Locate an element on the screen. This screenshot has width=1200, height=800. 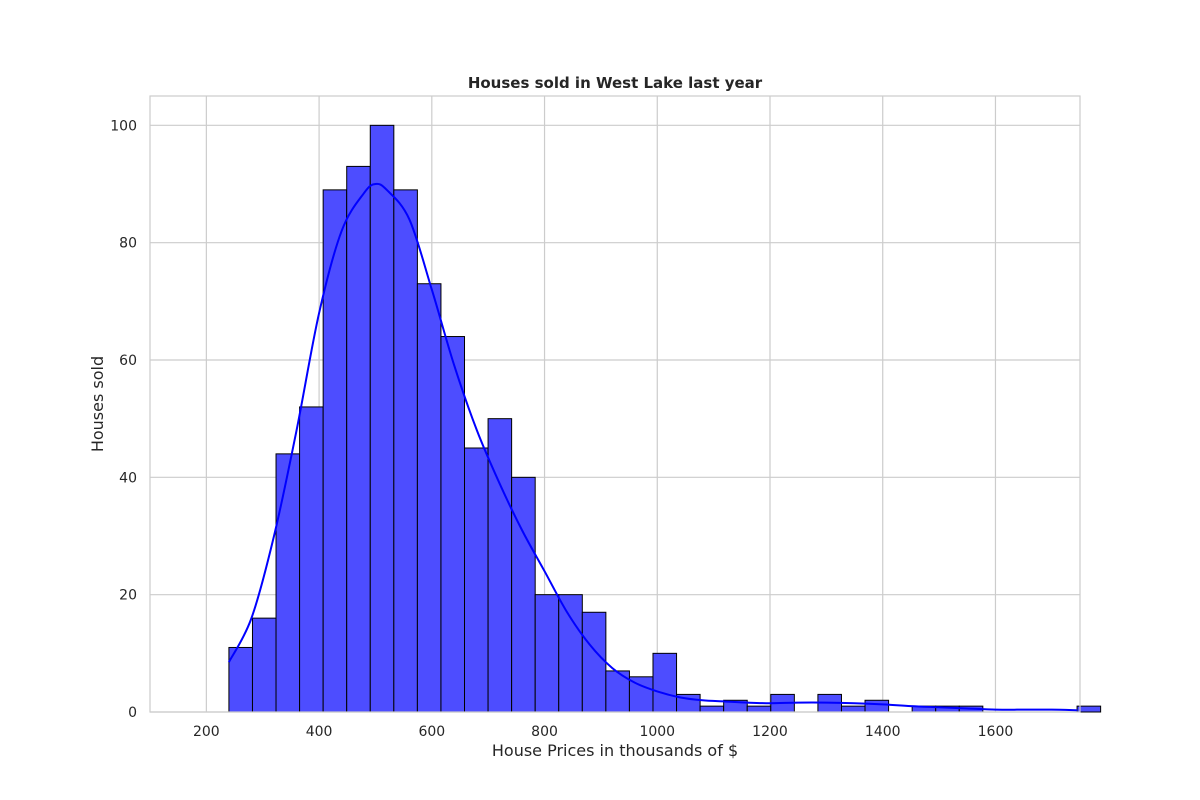
x-tick-label: 1400 is located at coordinates (883, 732).